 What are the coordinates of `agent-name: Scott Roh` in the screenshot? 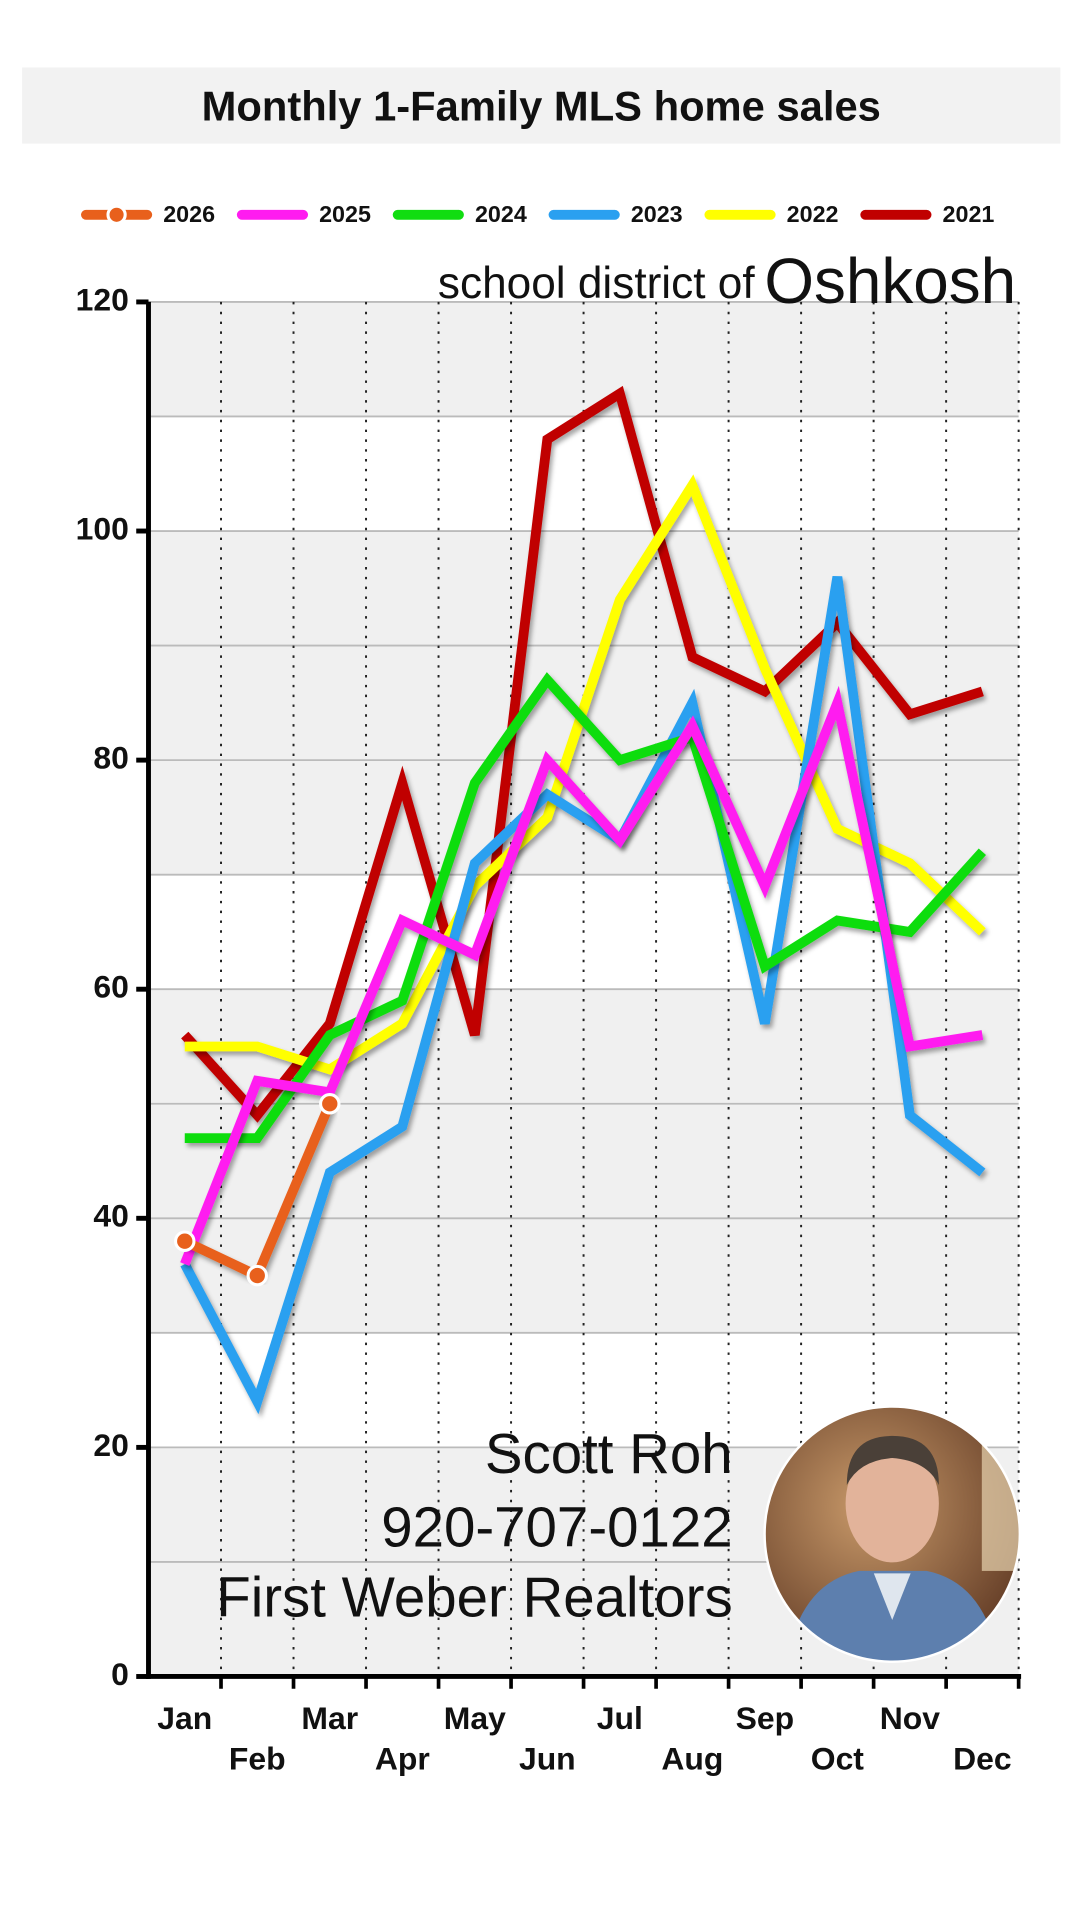 It's located at (609, 1453).